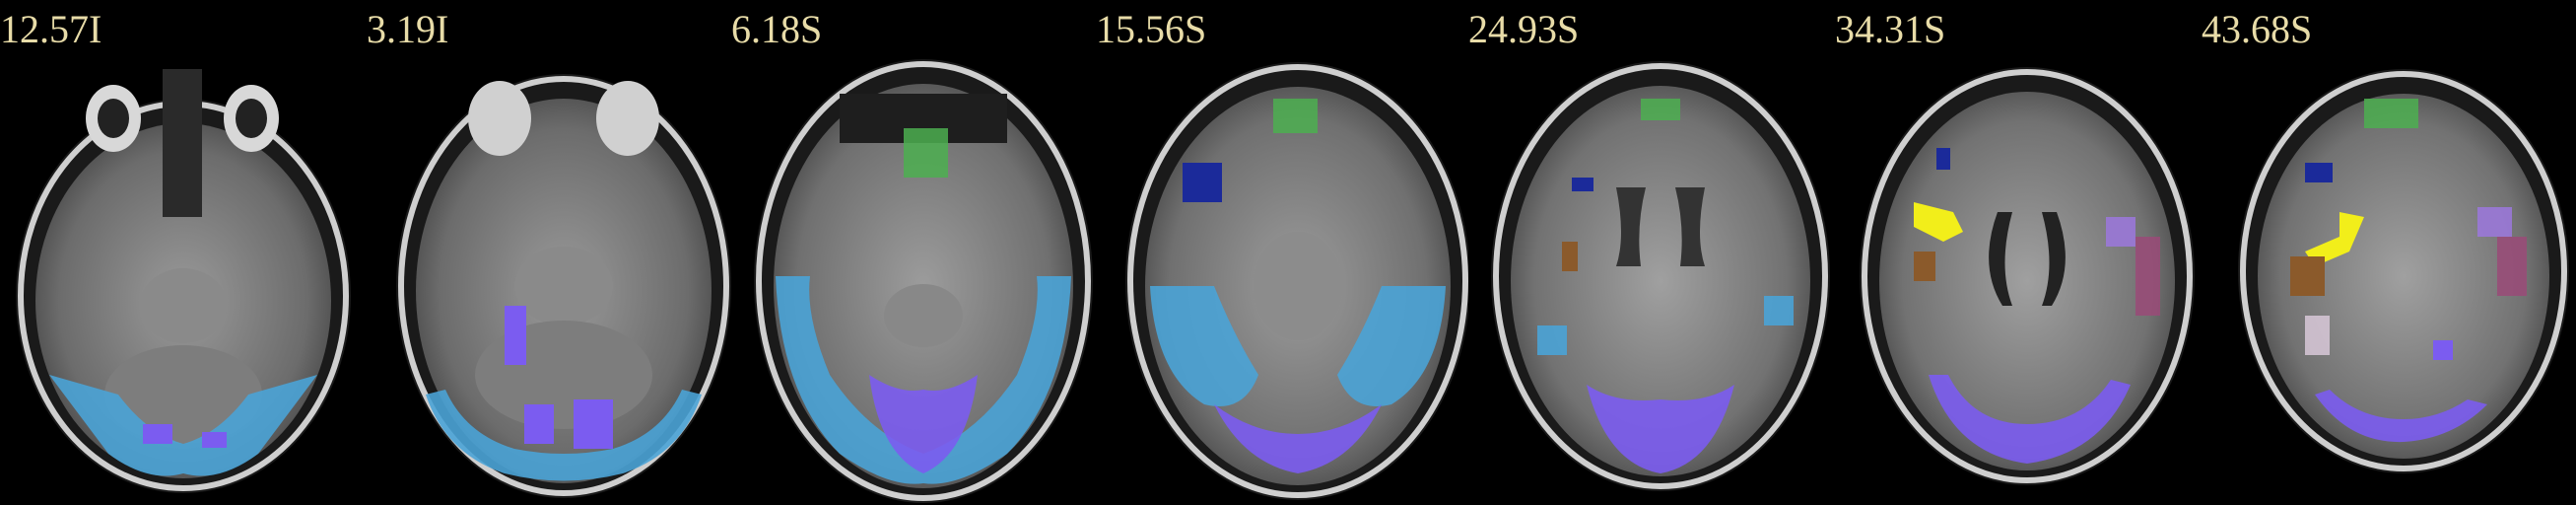 This screenshot has width=2576, height=505. I want to click on slice-label-2: 3.19I, so click(408, 29).